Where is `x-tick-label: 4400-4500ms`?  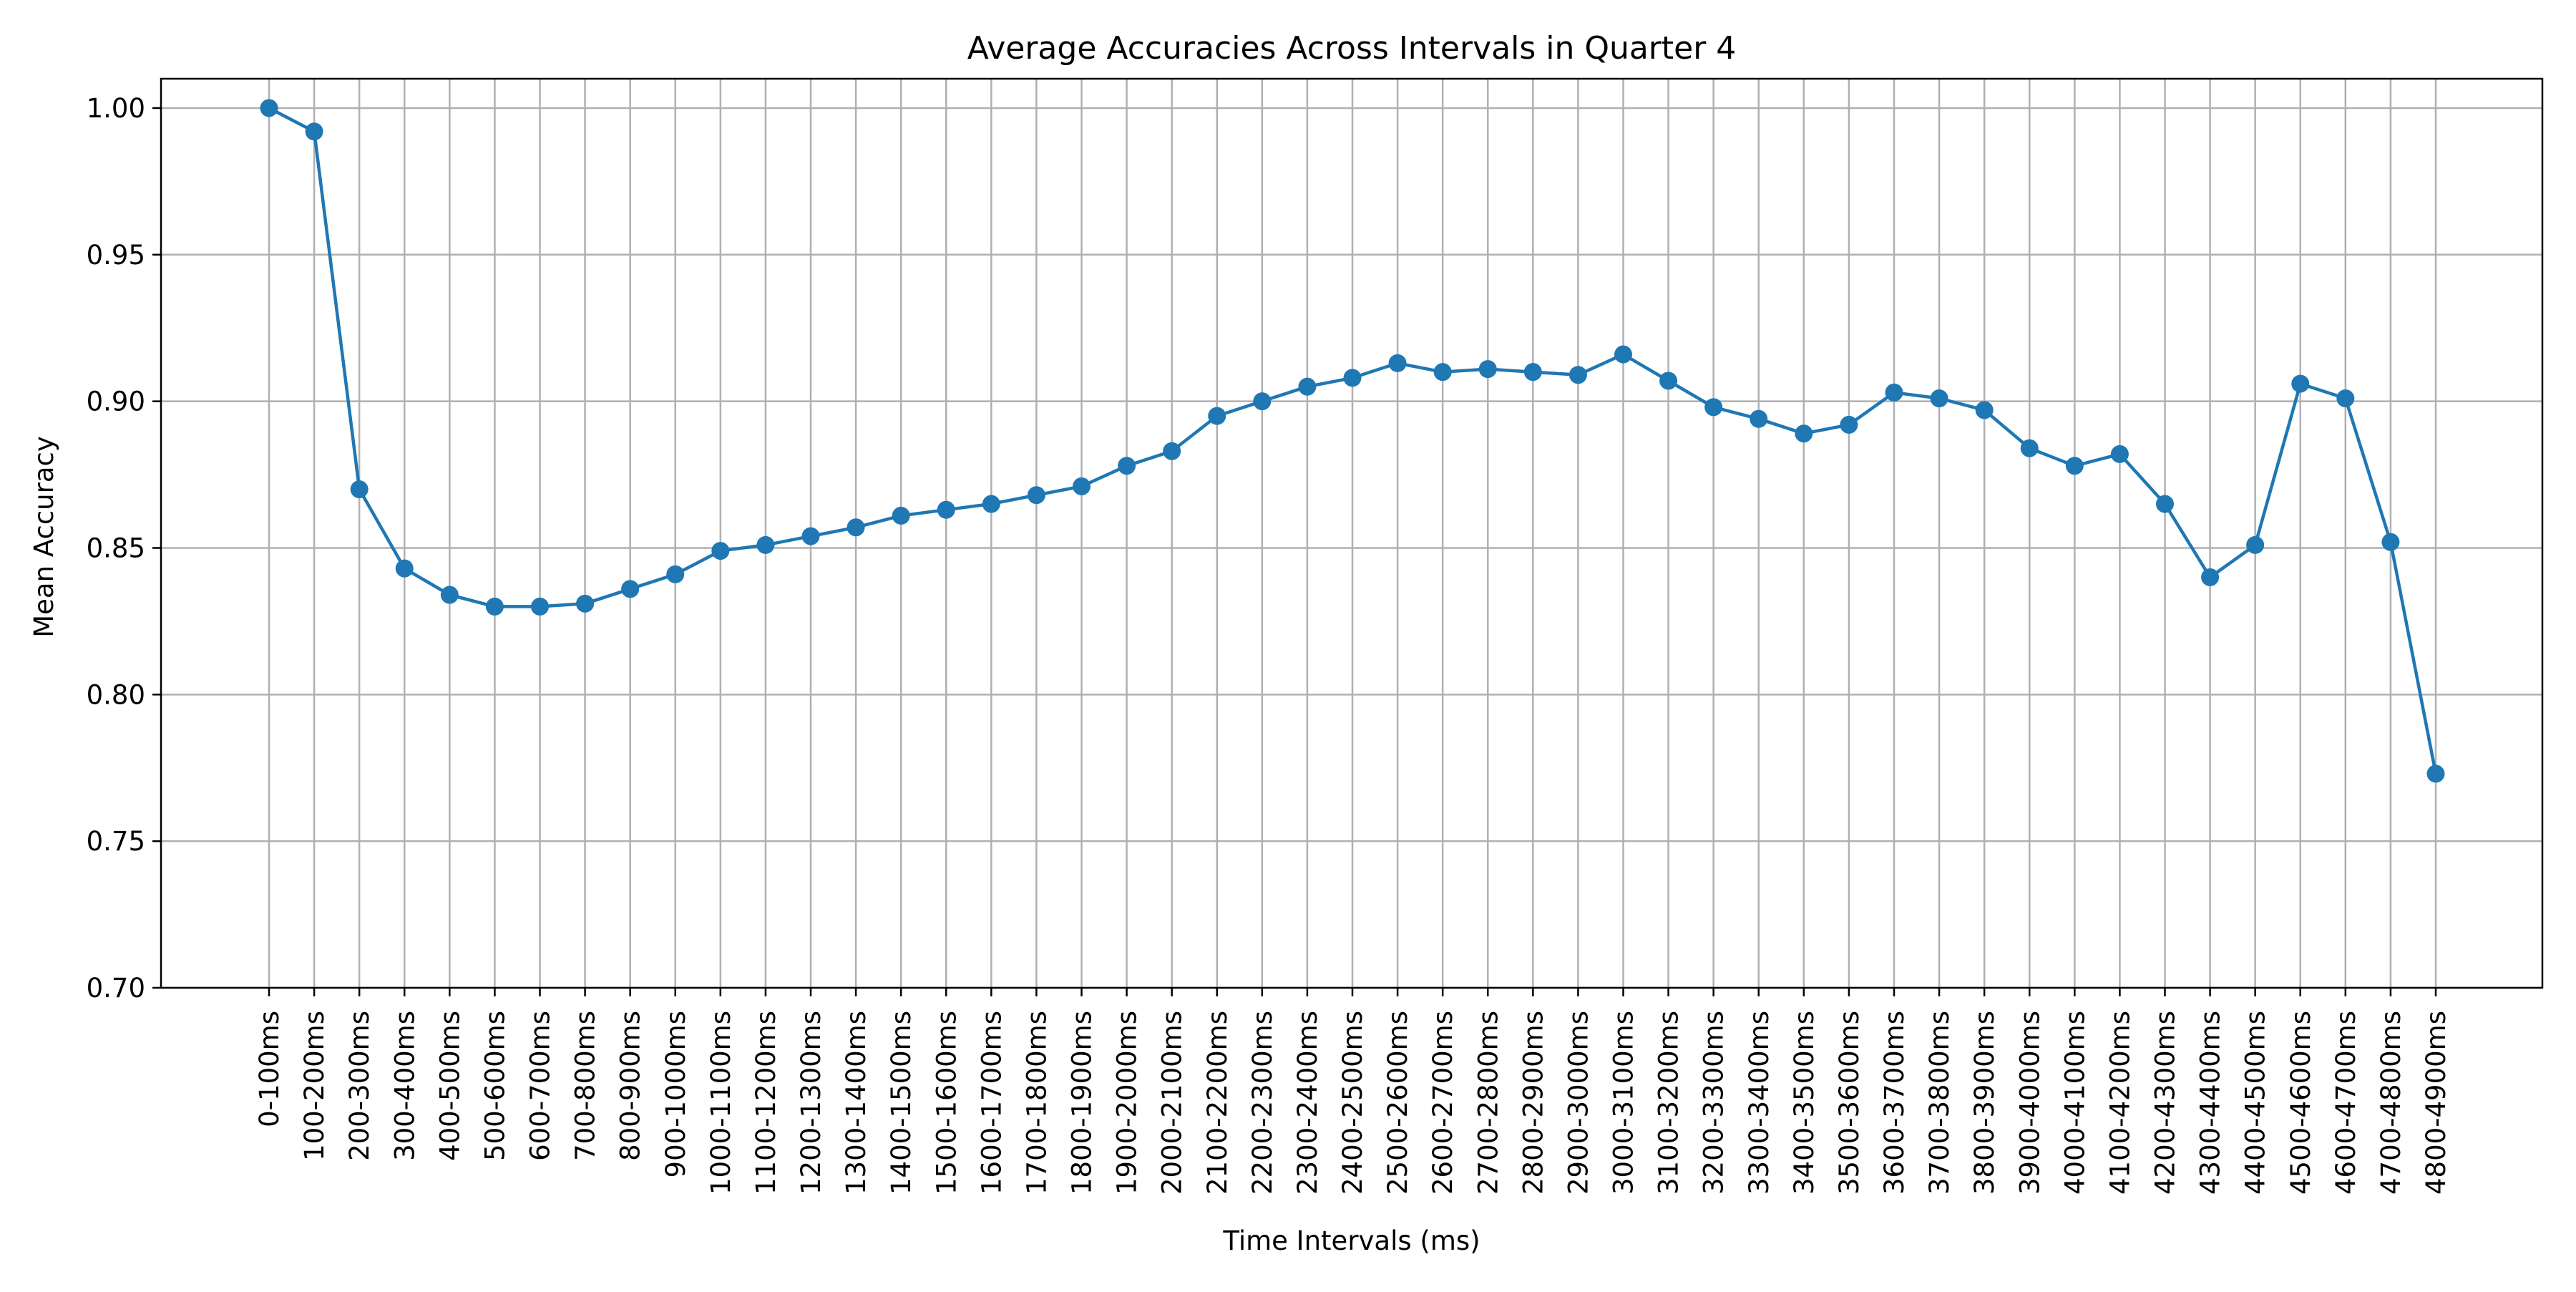 x-tick-label: 4400-4500ms is located at coordinates (2255, 1103).